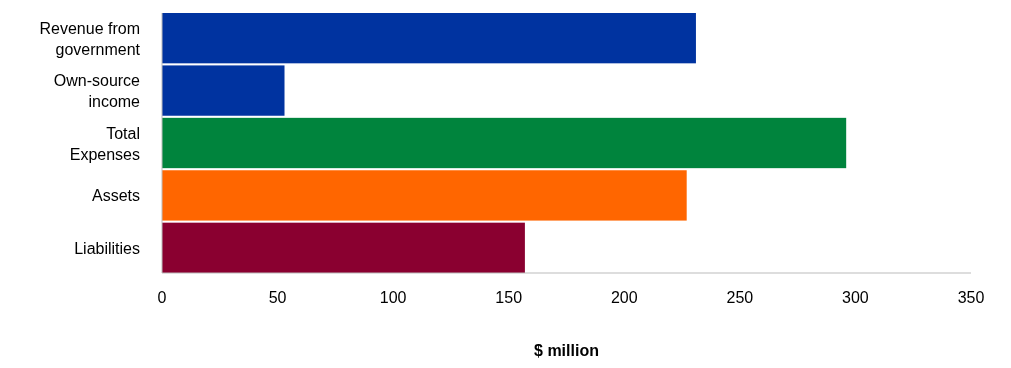  I want to click on x-tick-label: 350, so click(971, 297).